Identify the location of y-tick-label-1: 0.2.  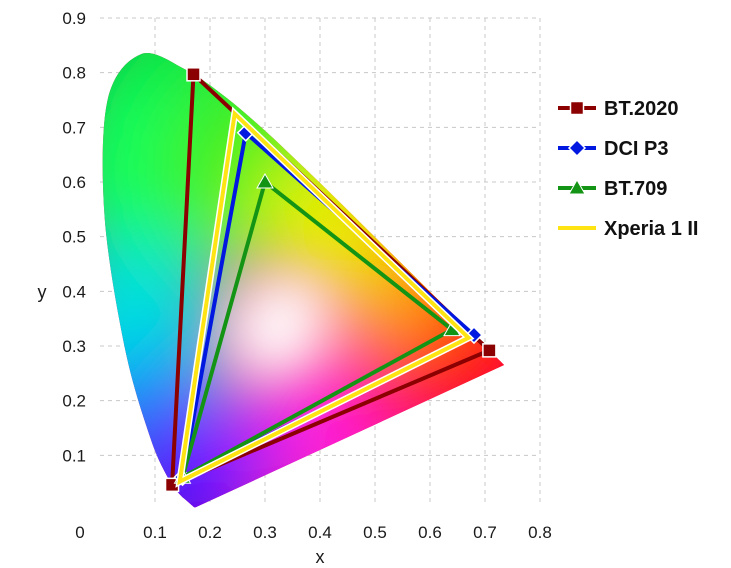
(74, 401).